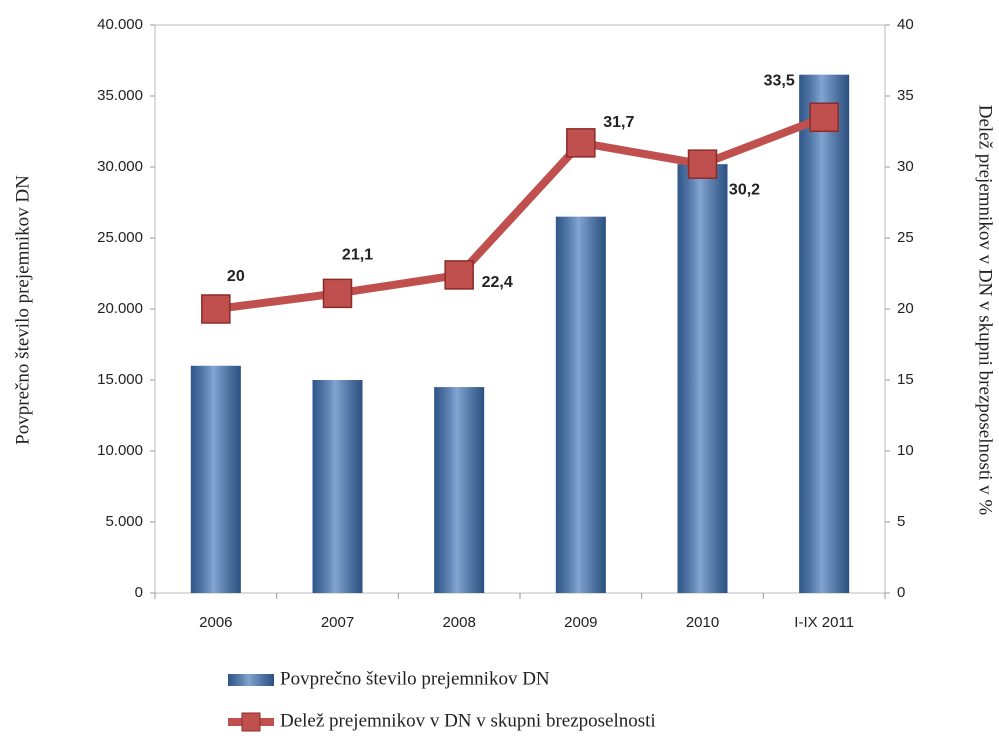  I want to click on y-tick-label: 25.000, so click(120, 237).